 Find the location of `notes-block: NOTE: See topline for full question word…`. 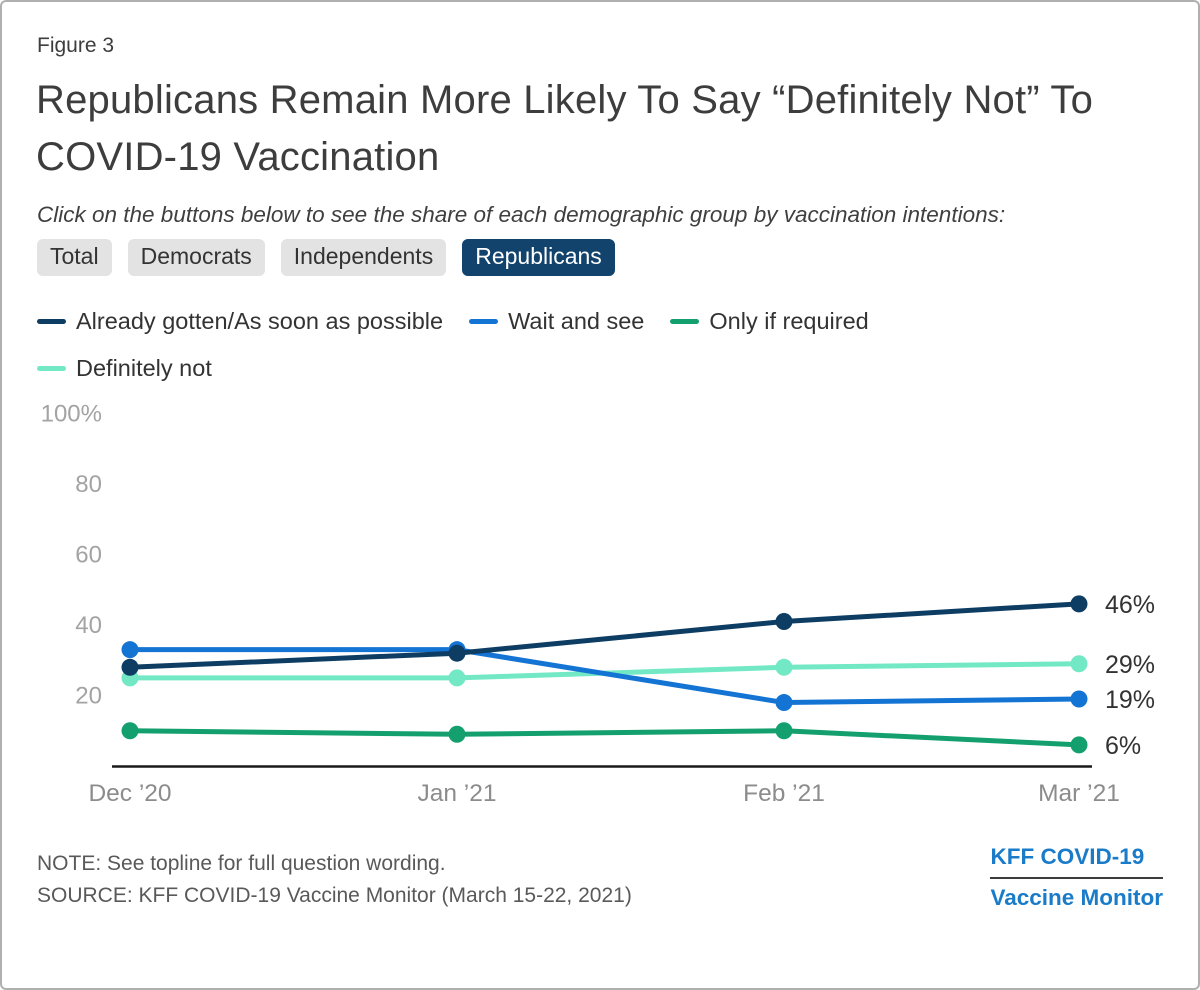

notes-block: NOTE: See topline for full question word… is located at coordinates (334, 880).